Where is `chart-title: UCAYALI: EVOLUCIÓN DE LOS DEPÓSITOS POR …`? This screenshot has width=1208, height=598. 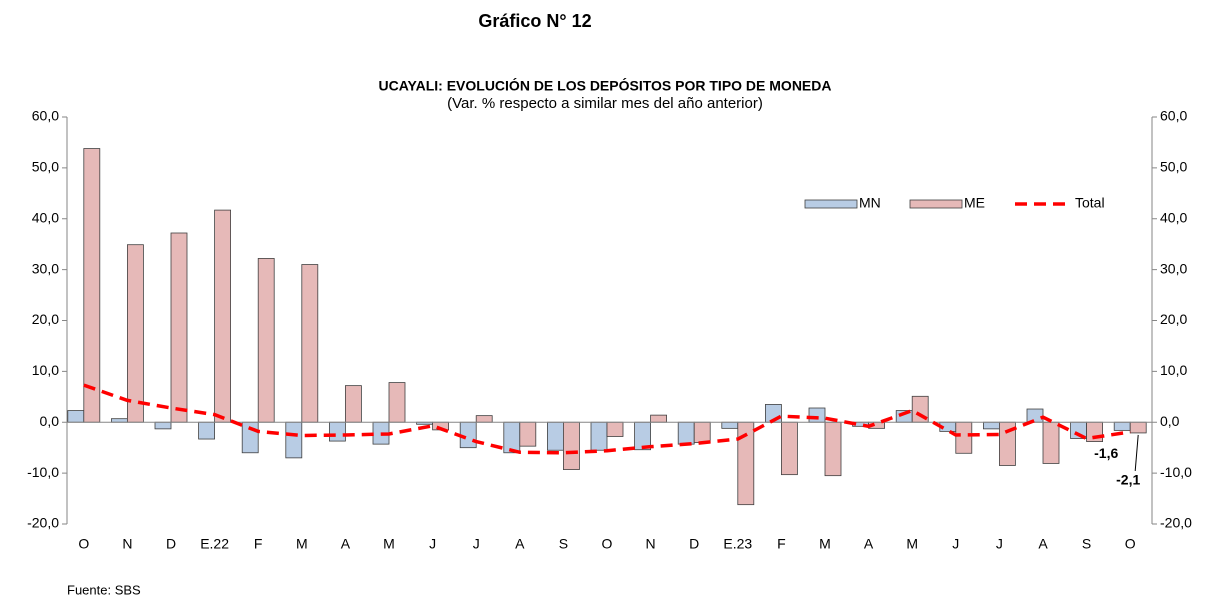
chart-title: UCAYALI: EVOLUCIÓN DE LOS DEPÓSITOS POR … is located at coordinates (605, 85).